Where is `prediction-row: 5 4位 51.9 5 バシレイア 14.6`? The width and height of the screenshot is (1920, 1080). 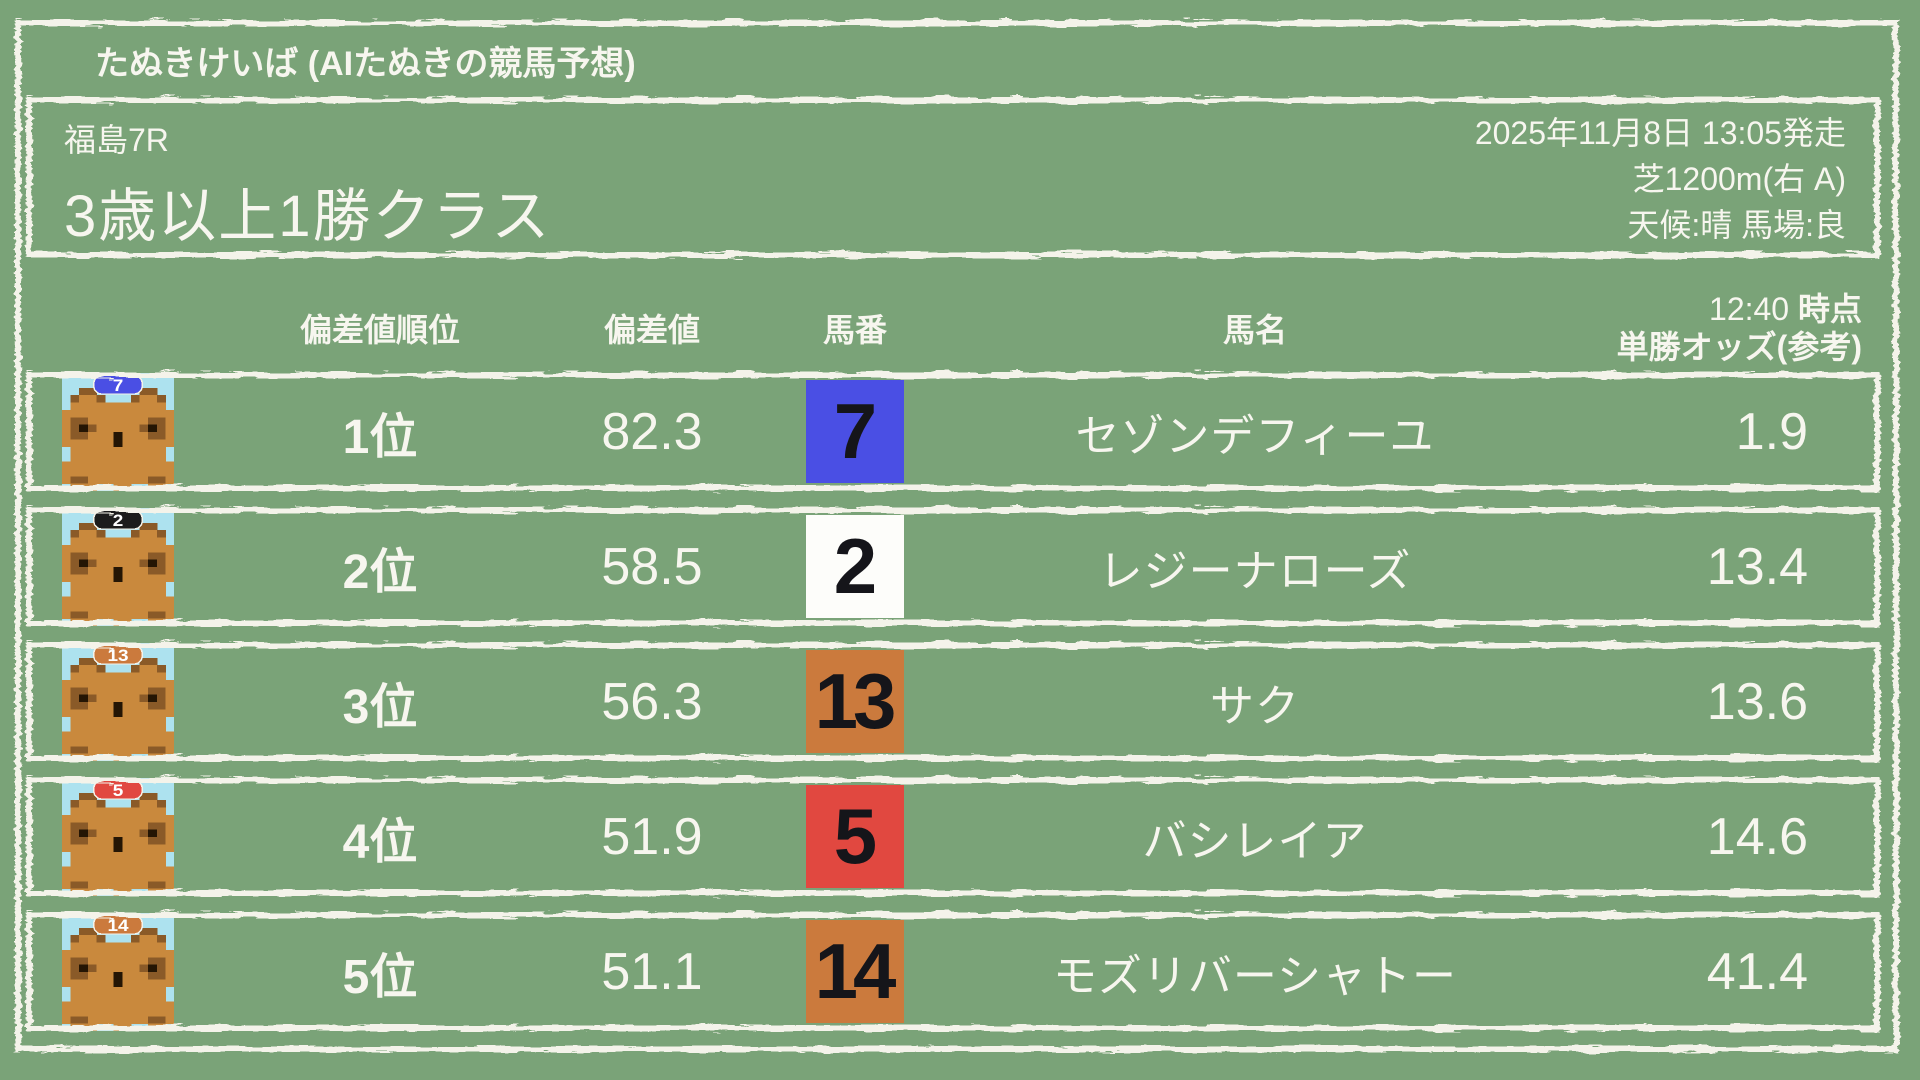
prediction-row: 5 4位 51.9 5 バシレイア 14.6 is located at coordinates (953, 836).